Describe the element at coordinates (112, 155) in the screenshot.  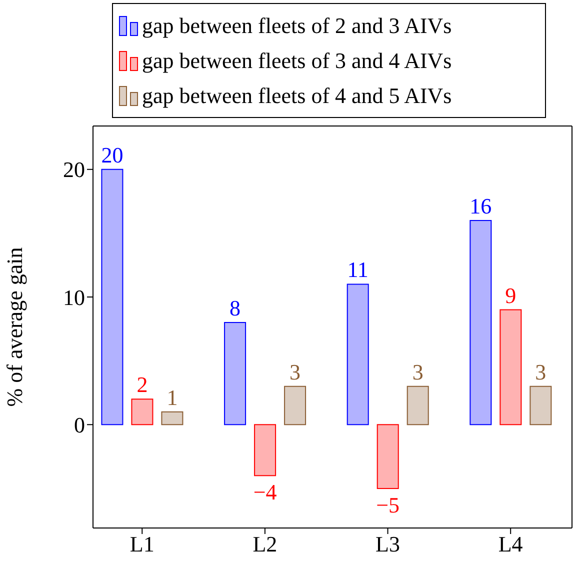
I see `data-label: 20` at that location.